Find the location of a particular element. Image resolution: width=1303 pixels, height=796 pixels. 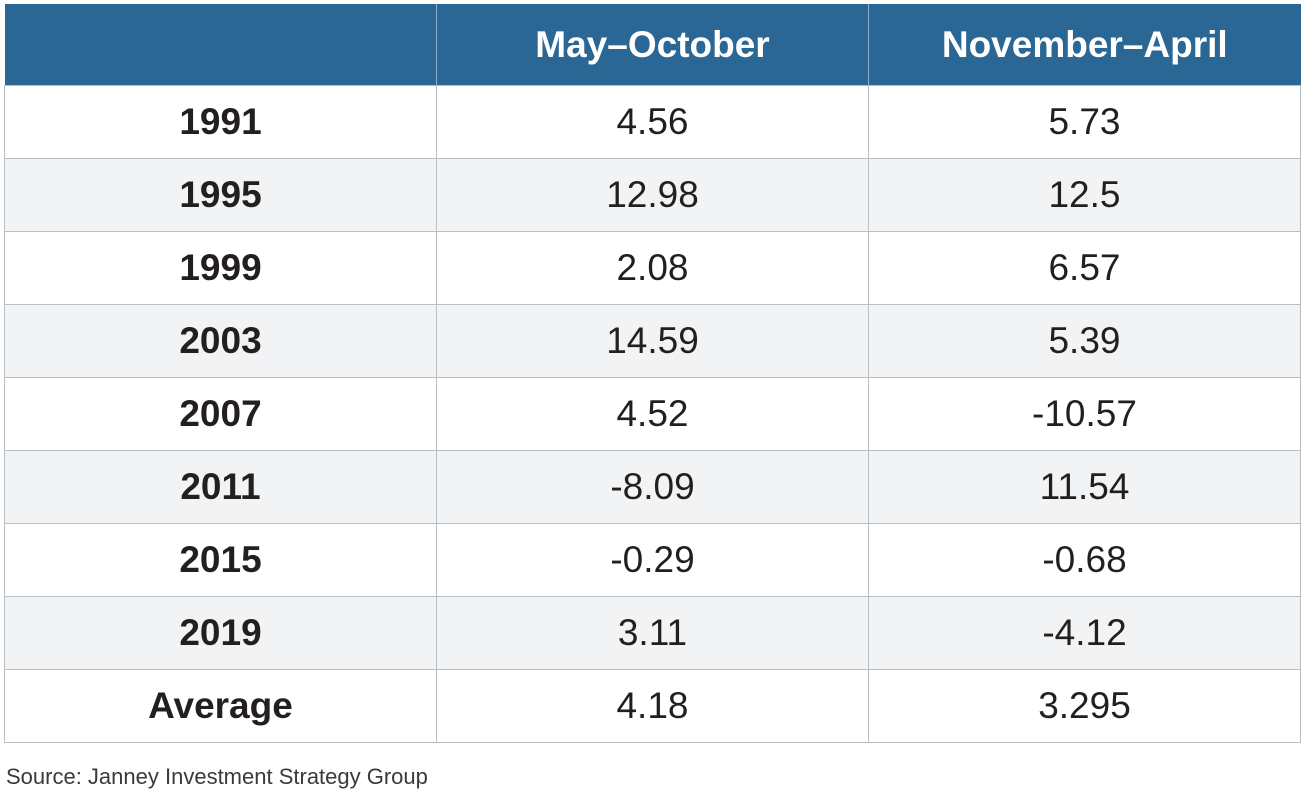

source-note: Source: Janney Investment Strategy Group is located at coordinates (217, 776).